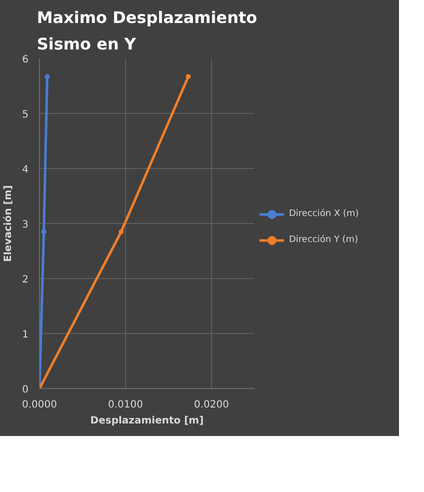 Image resolution: width=424 pixels, height=492 pixels. Describe the element at coordinates (25, 115) in the screenshot. I see `y-tick-label: 5` at that location.